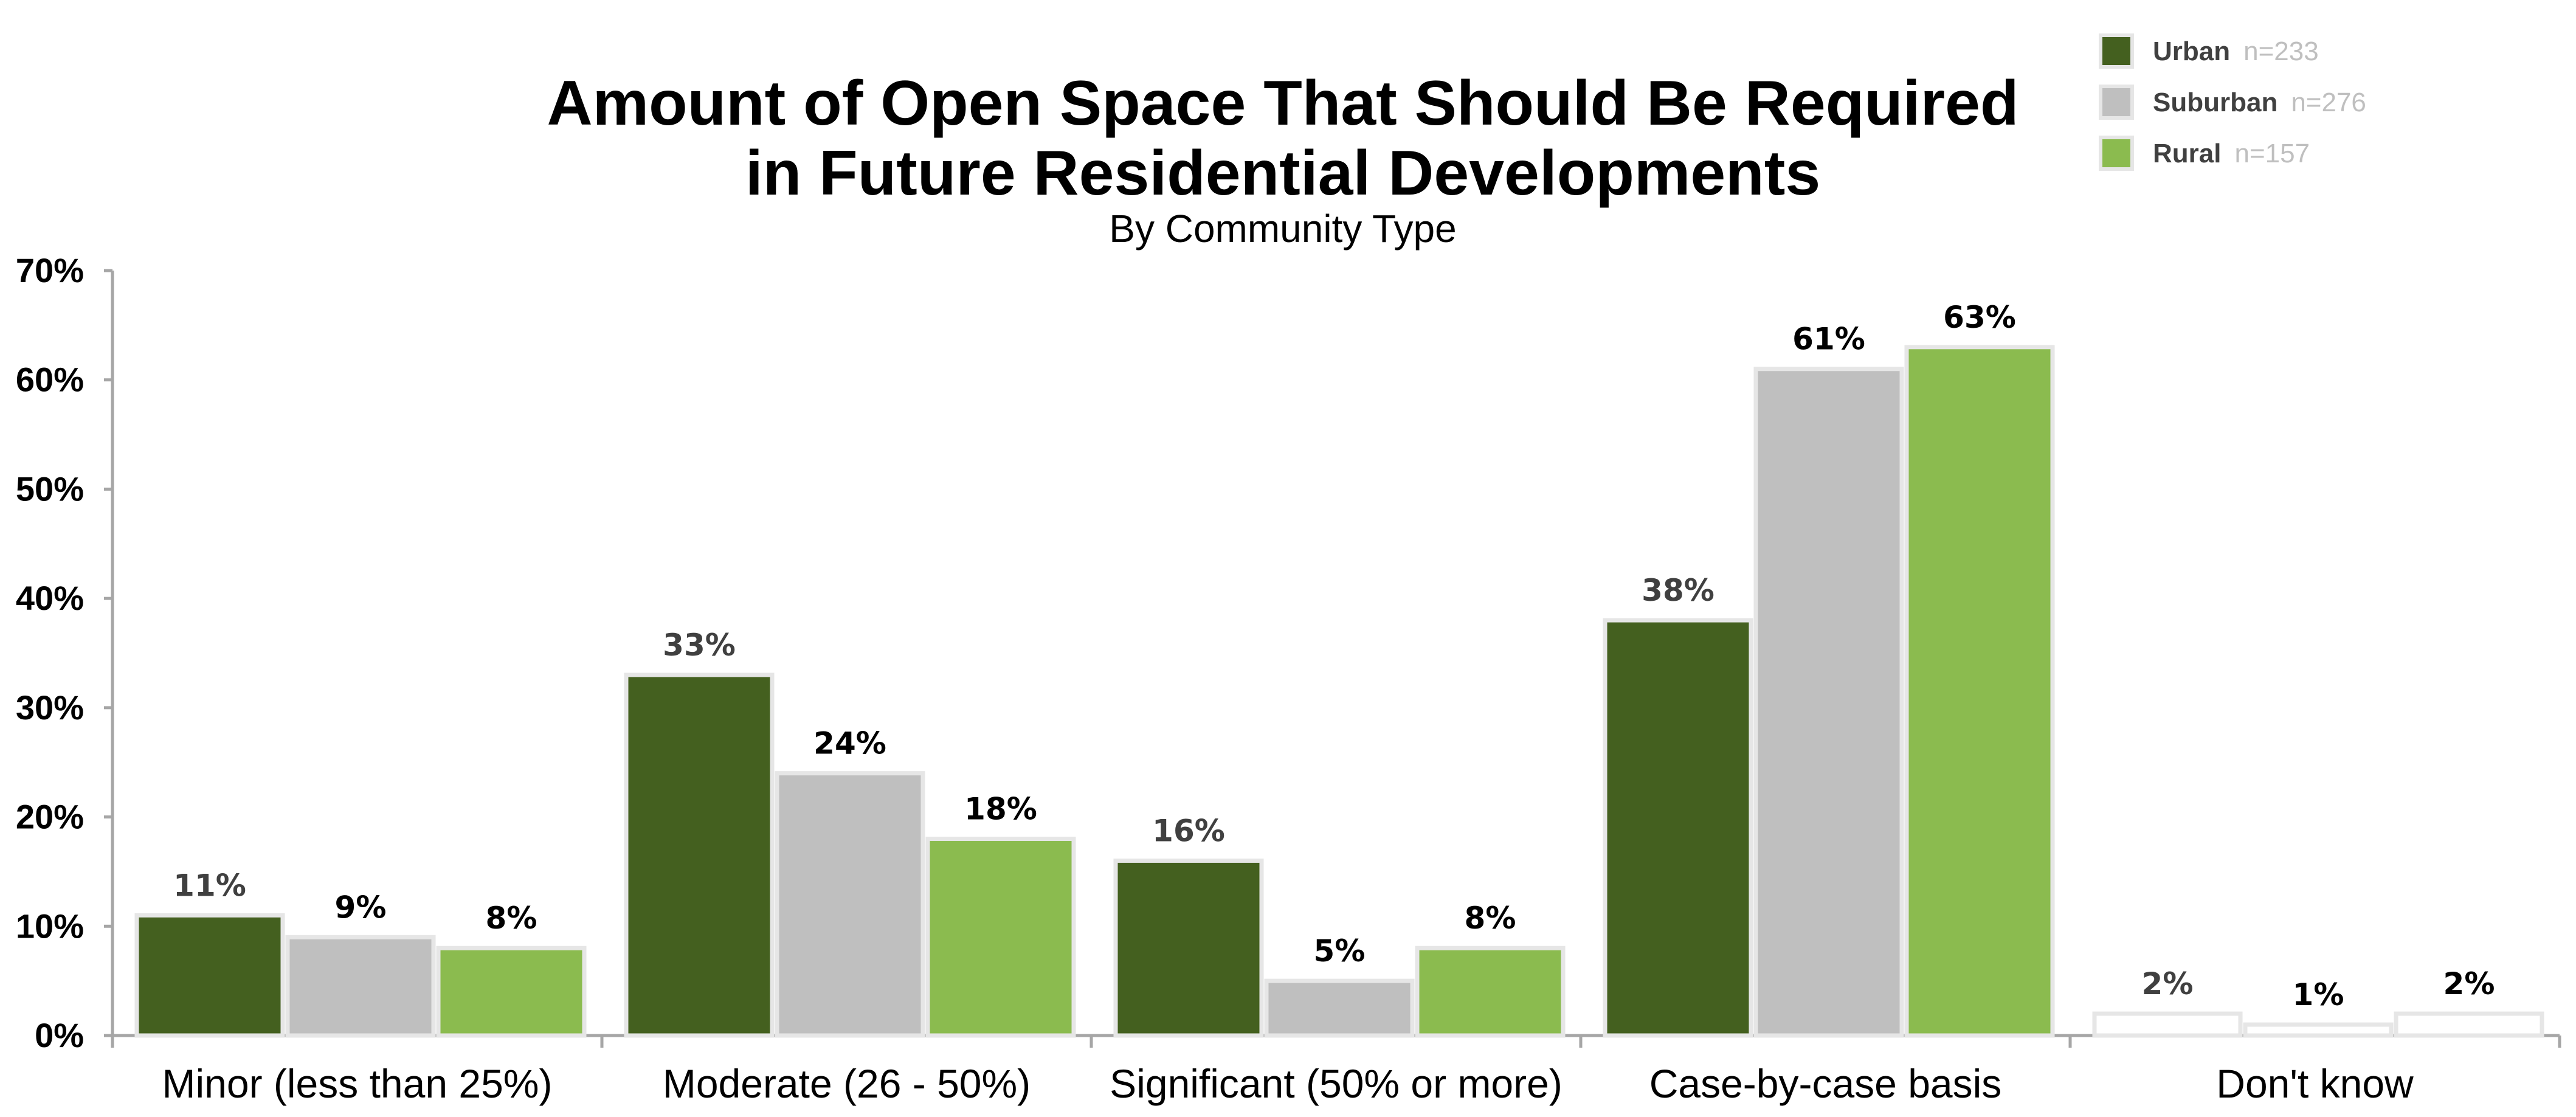  Describe the element at coordinates (2215, 102) in the screenshot. I see `legend-label-suburban: Suburban` at that location.